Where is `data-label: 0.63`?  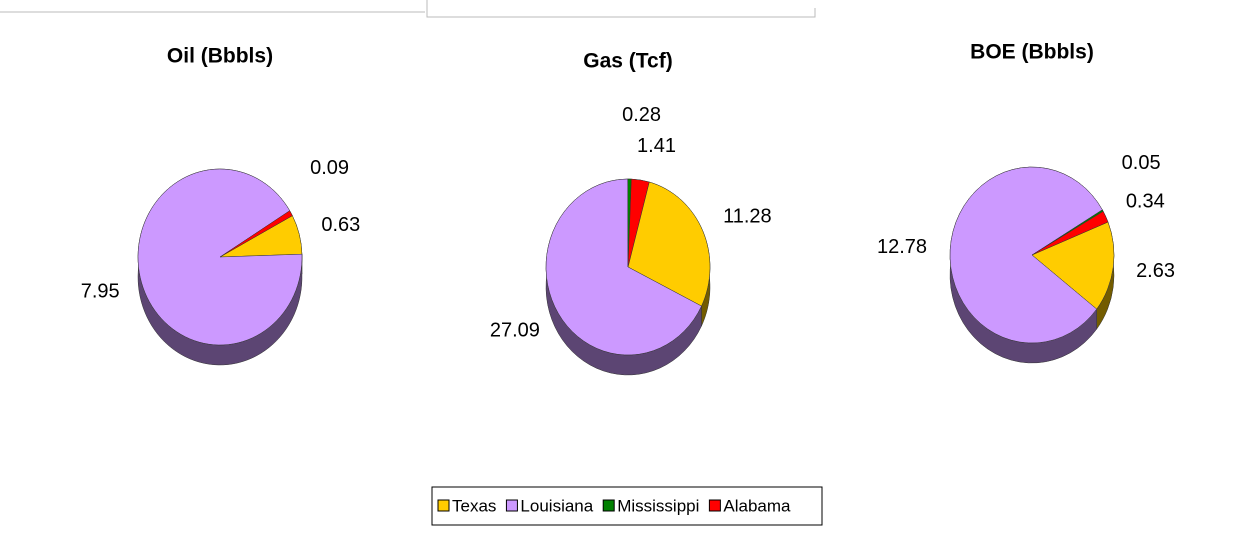
data-label: 0.63 is located at coordinates (340, 225).